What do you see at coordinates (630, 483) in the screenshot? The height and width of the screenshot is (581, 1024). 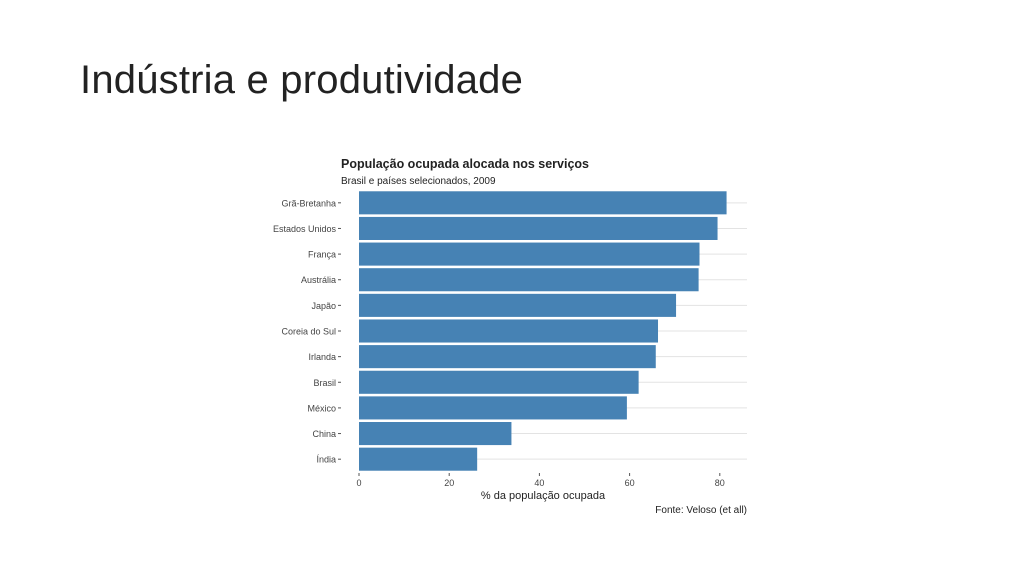 I see `x-tick-label: 60` at bounding box center [630, 483].